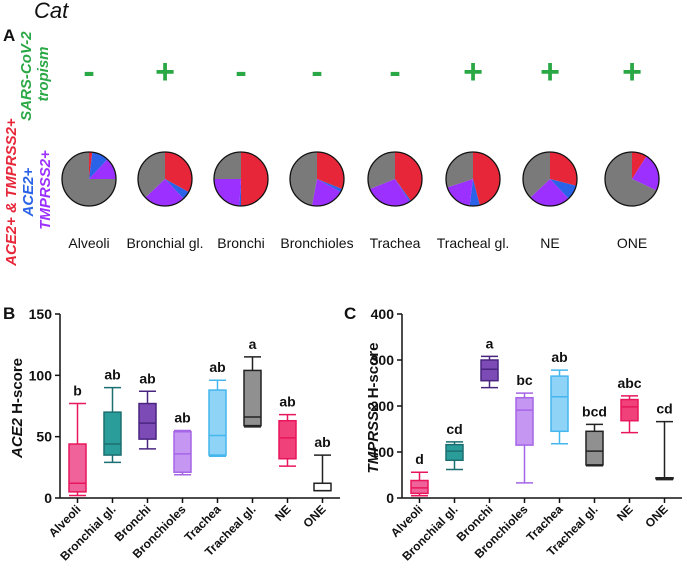  What do you see at coordinates (44, 437) in the screenshot?
I see `y-tick-label: 50` at bounding box center [44, 437].